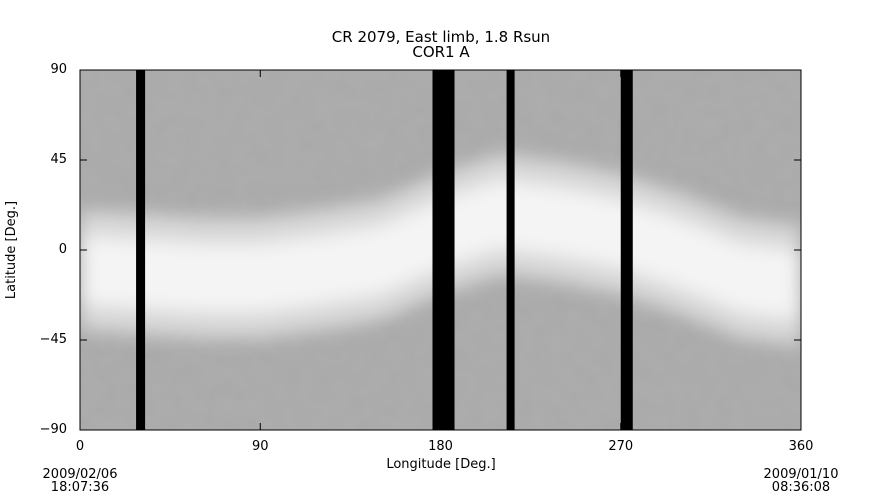 The image size is (880, 500). I want to click on y-axis-label-text: Latitude [Deg.], so click(11, 250).